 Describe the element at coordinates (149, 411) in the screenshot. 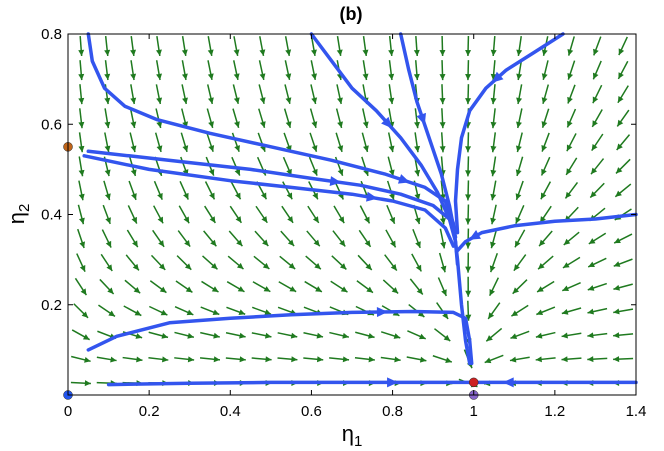

I see `x-tick-label: 0.2` at that location.